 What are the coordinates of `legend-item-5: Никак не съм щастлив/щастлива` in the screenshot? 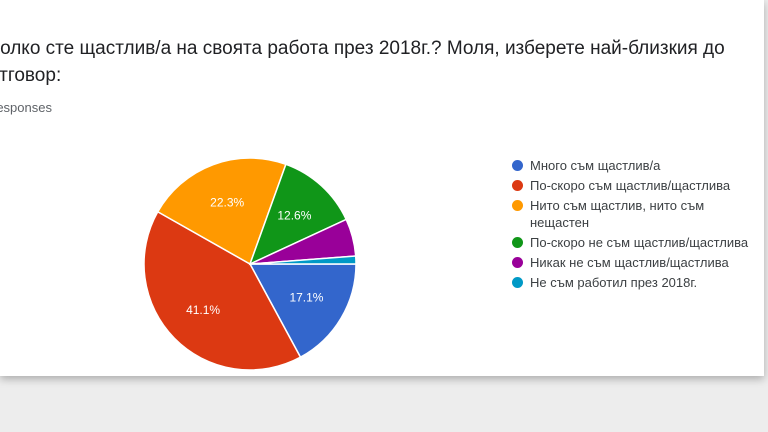 It's located at (637, 262).